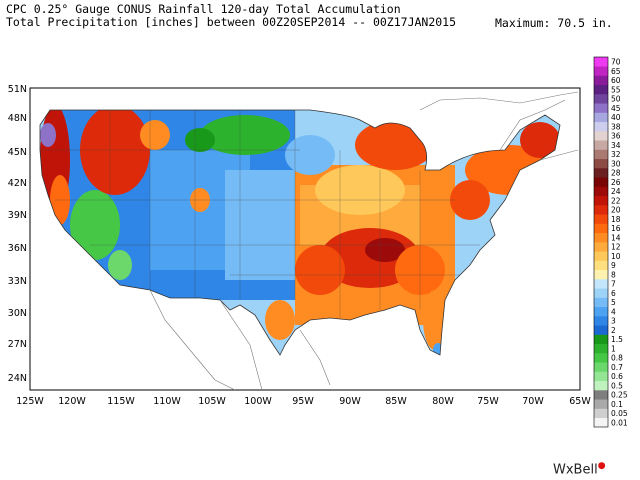 The image size is (640, 480). What do you see at coordinates (613, 330) in the screenshot?
I see `legend-label: 2` at bounding box center [613, 330].